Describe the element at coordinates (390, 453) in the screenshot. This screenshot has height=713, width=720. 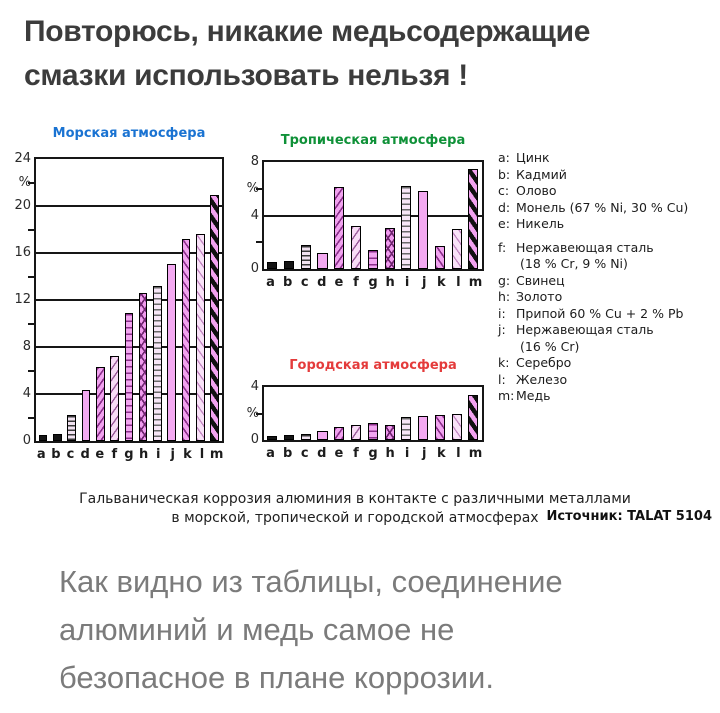
I see `x-axis-label-h: h` at that location.